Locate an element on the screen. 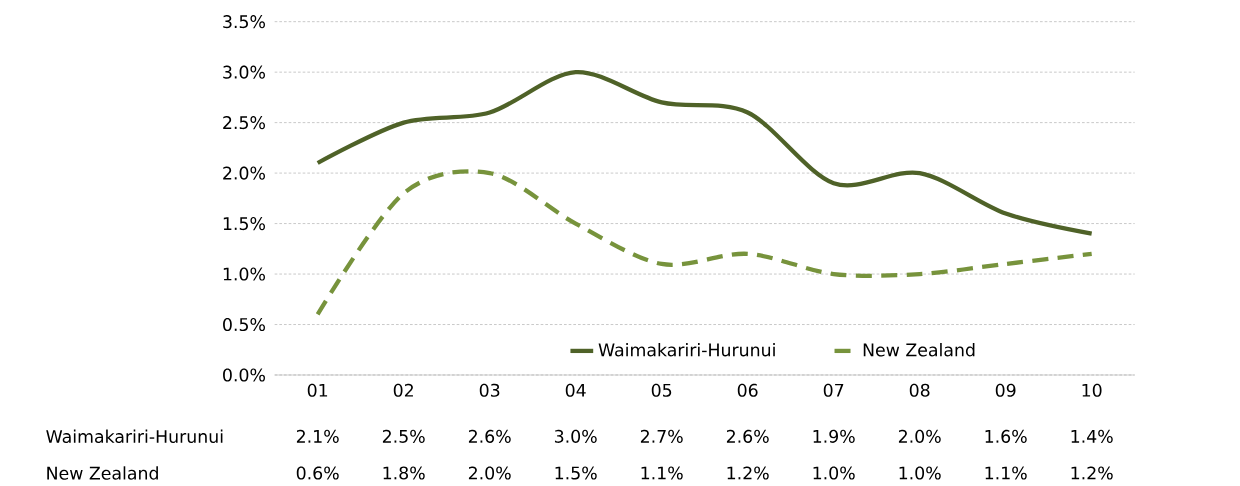 The width and height of the screenshot is (1240, 486). y-tick-label: 2.5% is located at coordinates (244, 123).